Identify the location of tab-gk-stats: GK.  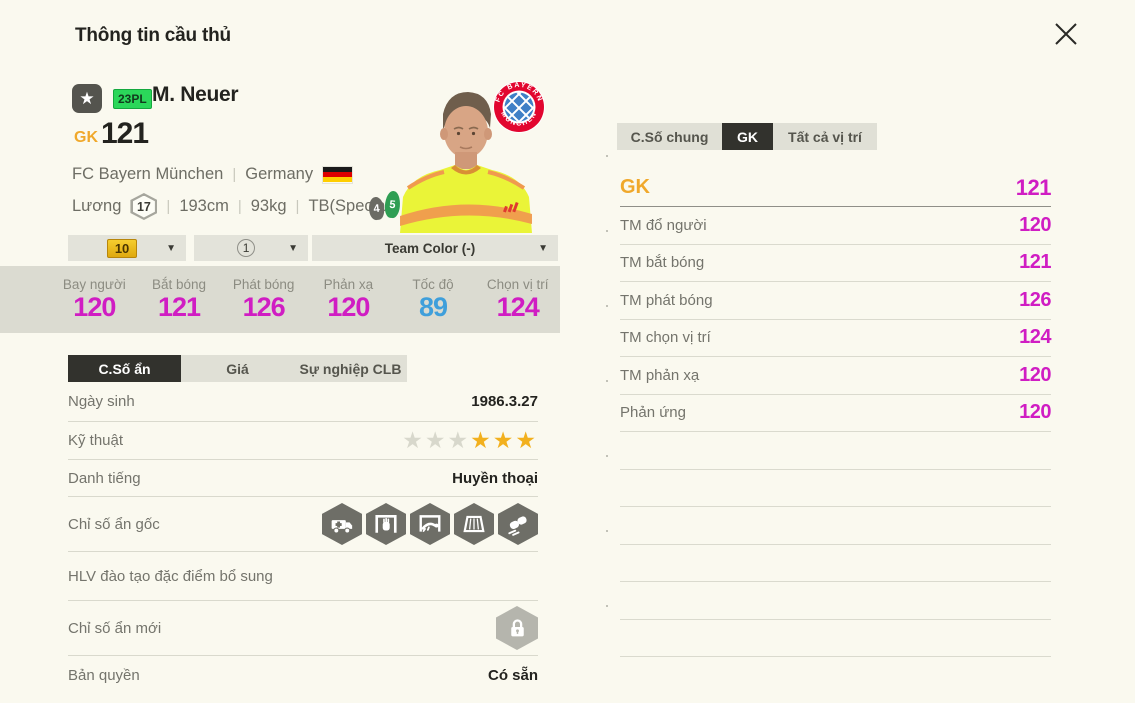
(747, 136).